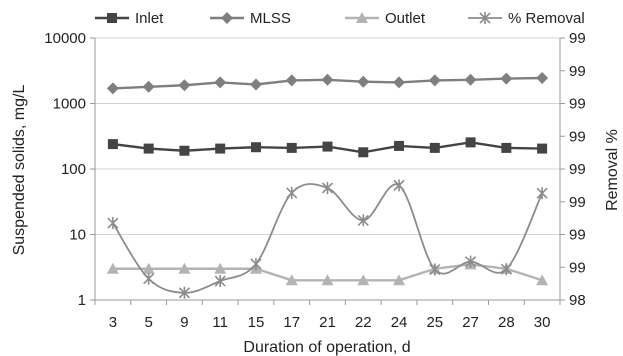  I want to click on legend-label: % Removal, so click(546, 18).